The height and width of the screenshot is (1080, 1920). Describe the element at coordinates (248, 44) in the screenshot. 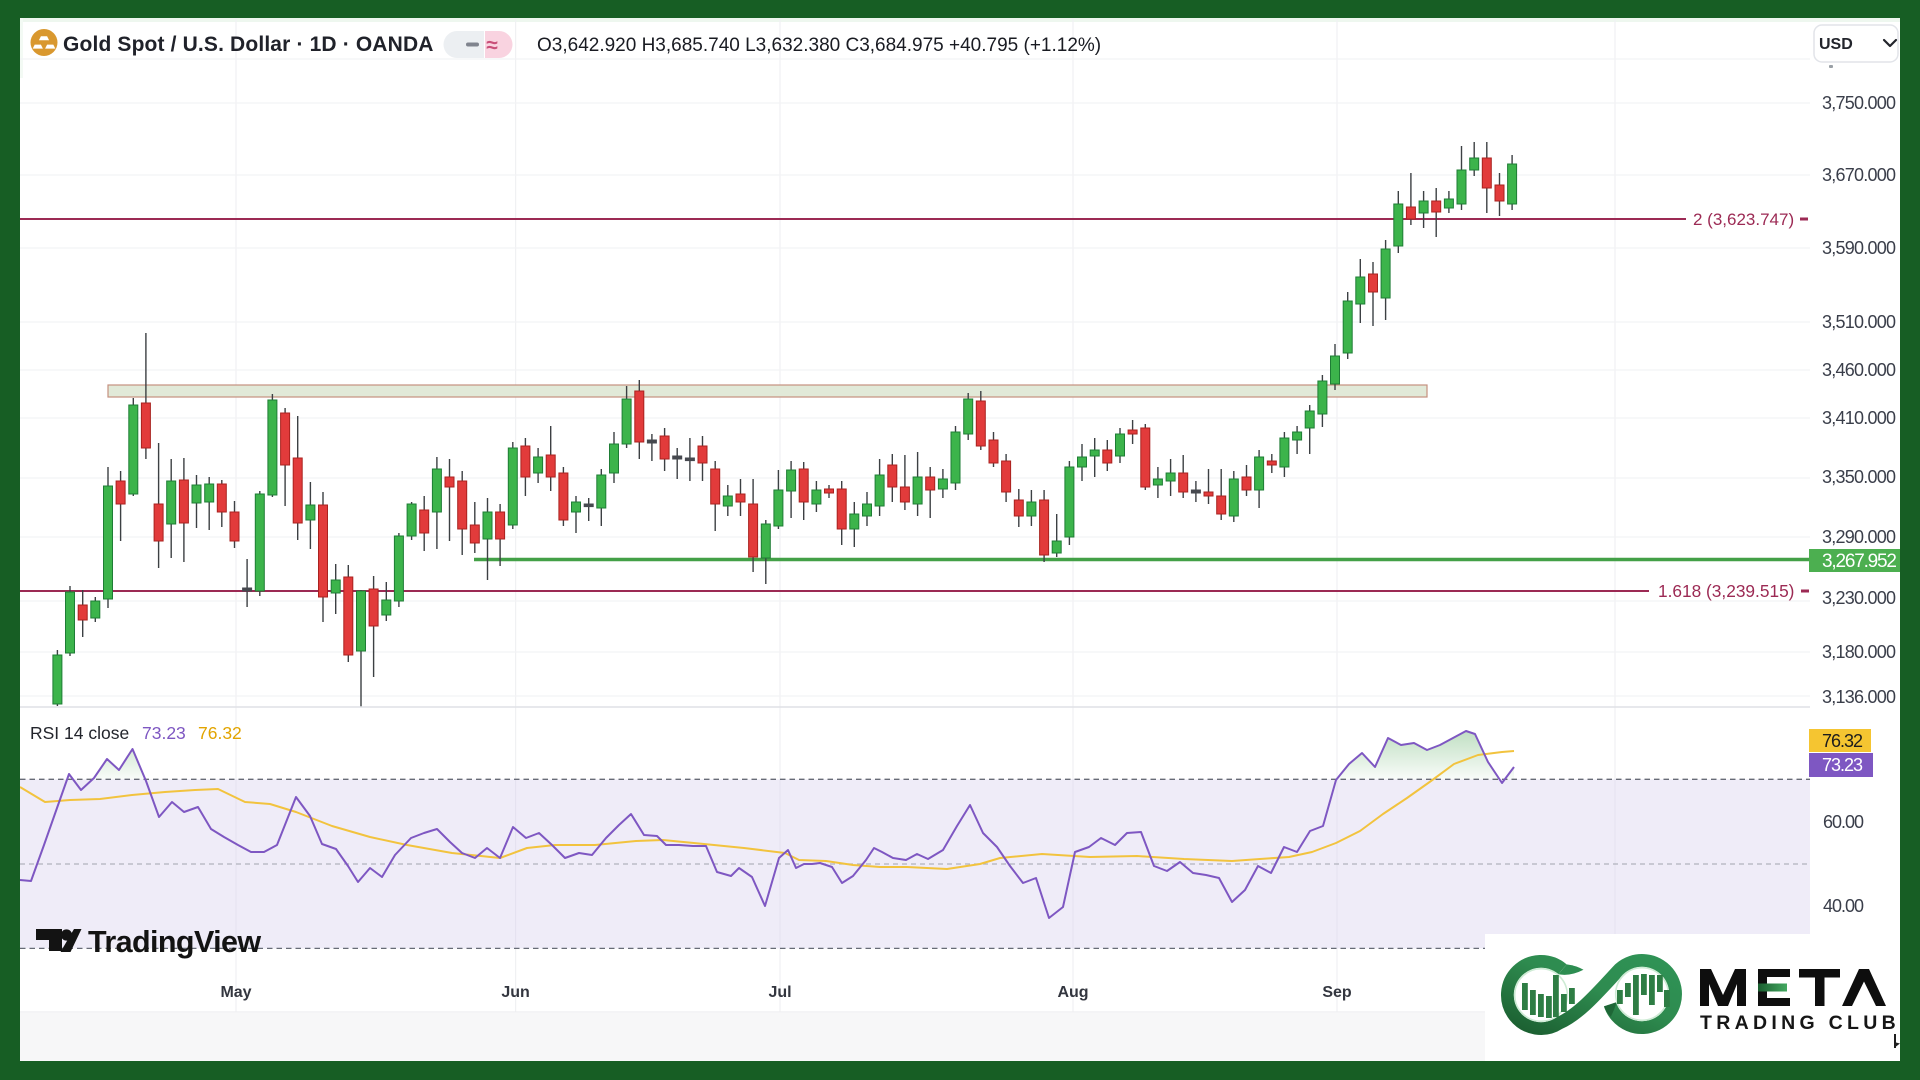

I see `svg-text:Gold Spot / U.S. Dollar · 1D ·: Gold Spot / U.S. Dollar · 1D · OANDA` at that location.